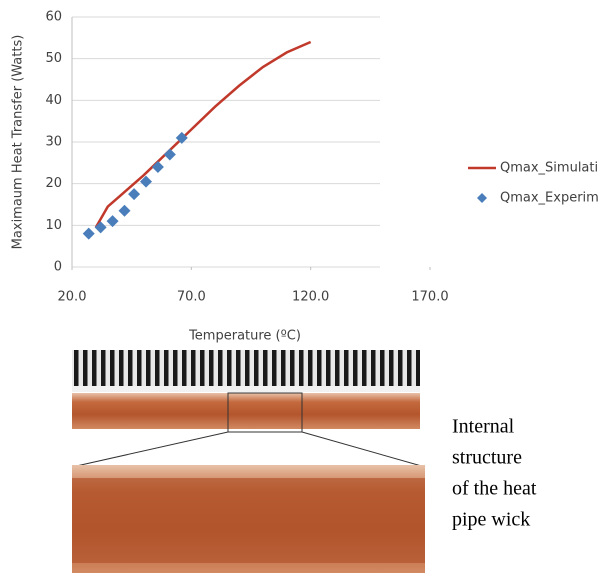  What do you see at coordinates (58, 267) in the screenshot?
I see `y-tick-label: 0` at bounding box center [58, 267].